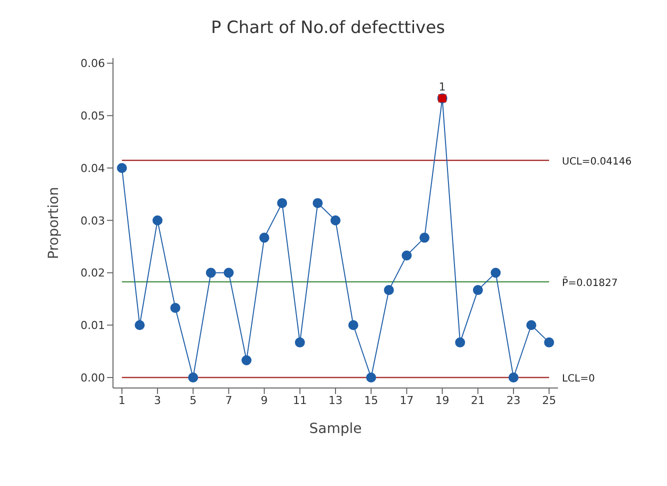 The height and width of the screenshot is (486, 667). I want to click on x-tick-label: 19, so click(442, 400).